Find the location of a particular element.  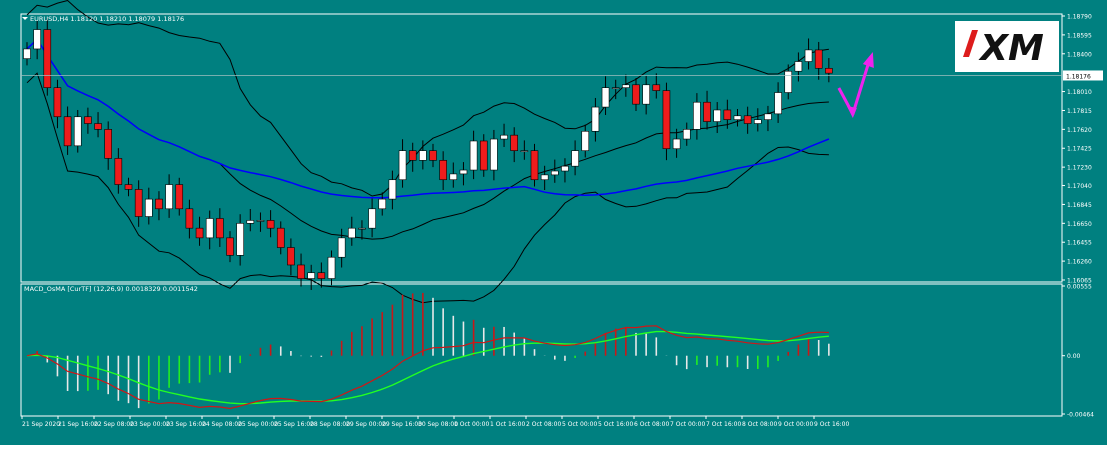

logo-red-mark is located at coordinates (970, 43).